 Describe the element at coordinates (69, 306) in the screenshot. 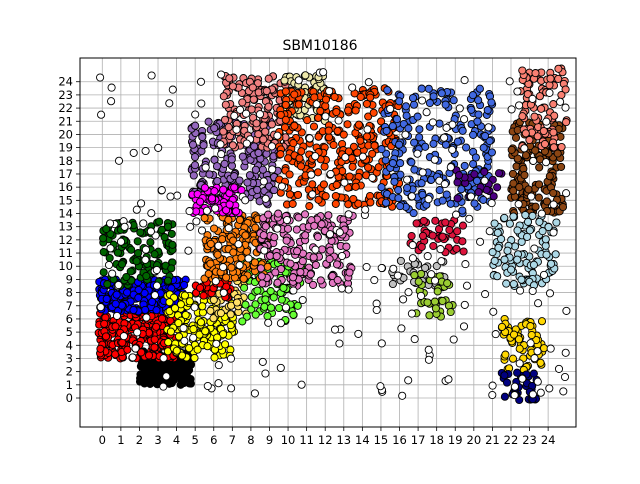

I see `y-tick-label: 7` at that location.